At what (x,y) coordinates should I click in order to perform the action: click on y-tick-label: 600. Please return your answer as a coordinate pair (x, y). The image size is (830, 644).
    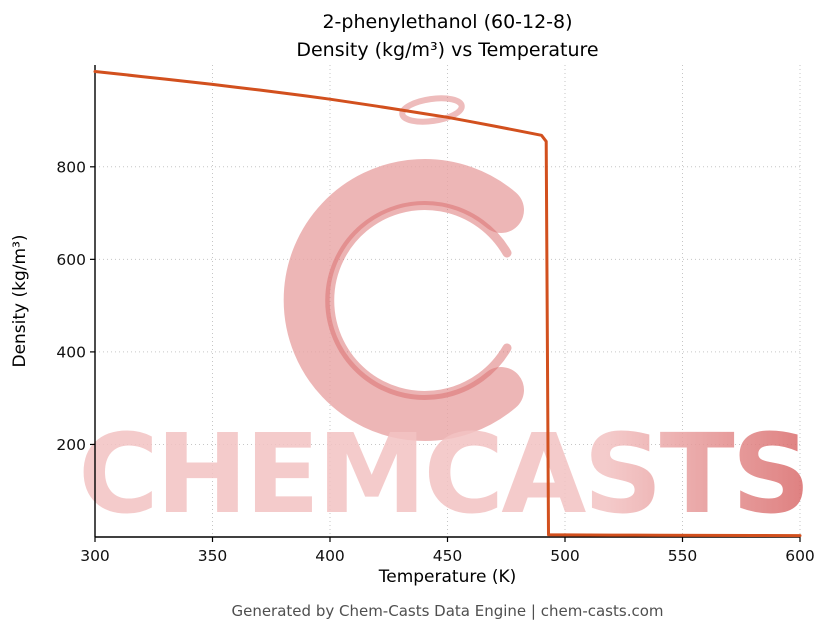
    Looking at the image, I should click on (71, 260).